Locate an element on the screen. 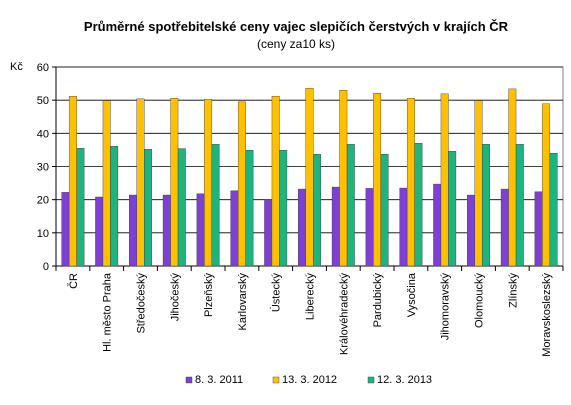 The height and width of the screenshot is (405, 571). category-label: Karlovarský is located at coordinates (243, 302).